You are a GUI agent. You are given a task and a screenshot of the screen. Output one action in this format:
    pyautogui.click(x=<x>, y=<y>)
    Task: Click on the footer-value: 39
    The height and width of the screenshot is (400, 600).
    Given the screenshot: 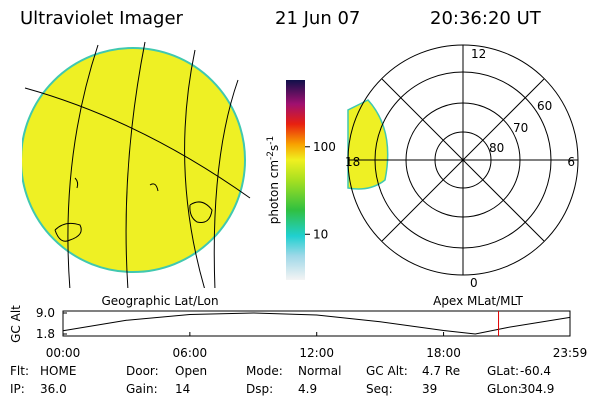 What is the action you would take?
    pyautogui.click(x=429, y=389)
    